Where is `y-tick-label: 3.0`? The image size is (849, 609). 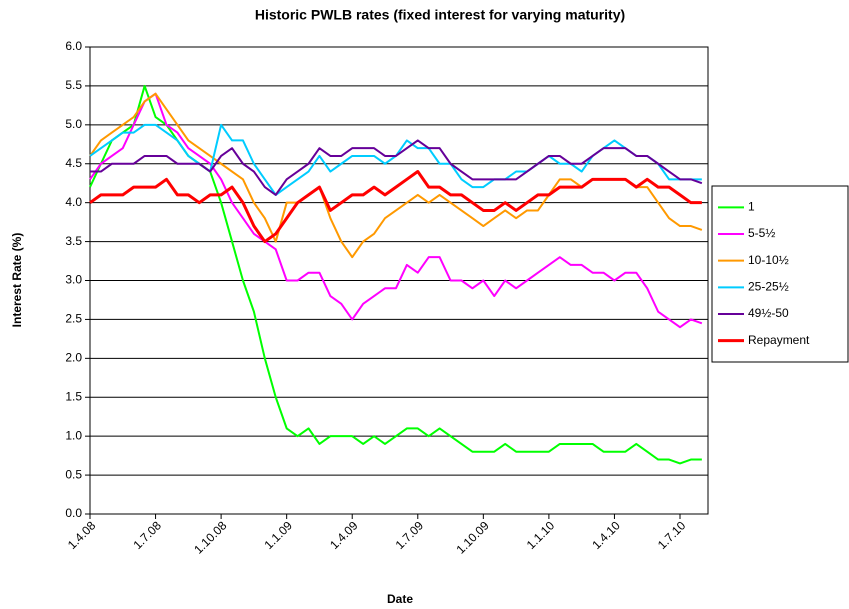
y-tick-label: 3.0 is located at coordinates (73, 280).